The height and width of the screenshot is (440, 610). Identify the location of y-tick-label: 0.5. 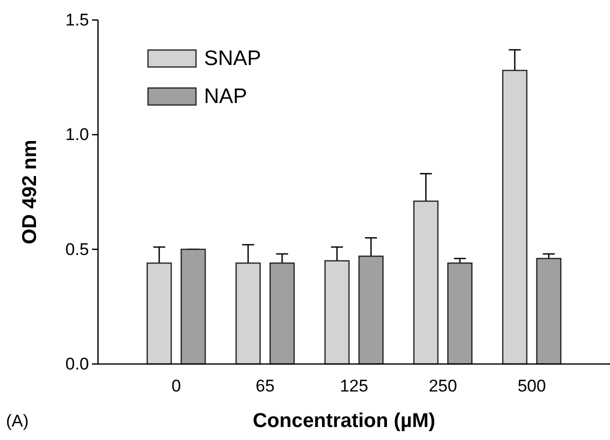
(77, 249).